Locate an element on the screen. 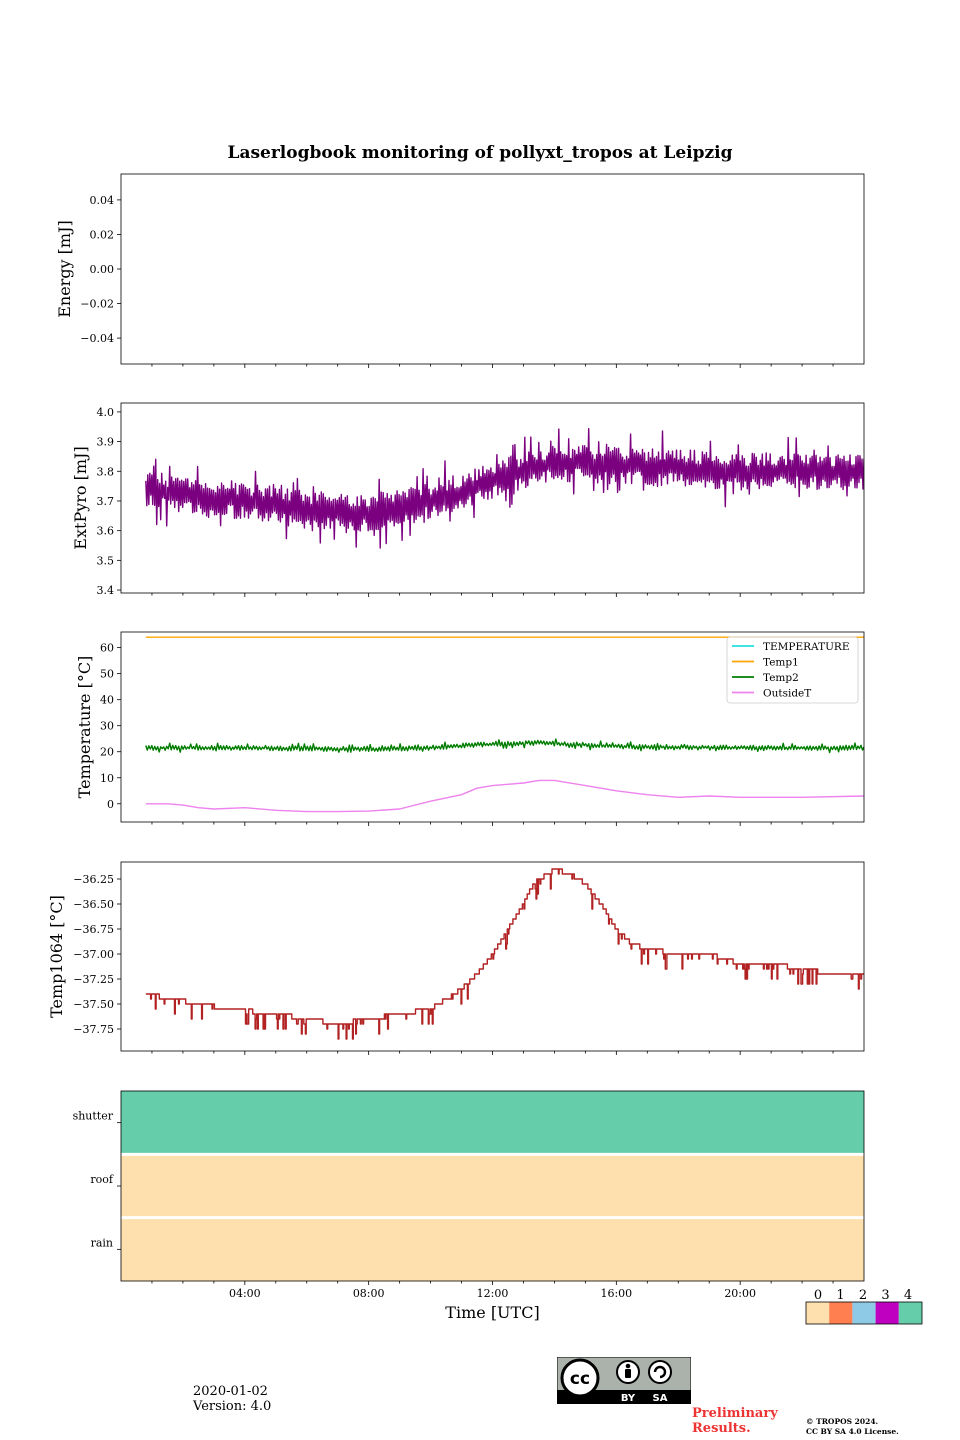 Image resolution: width=960 pixels, height=1440 pixels. copyright-note: © TROPOS 2024. CC BY SA 4.0 License. is located at coordinates (852, 1427).